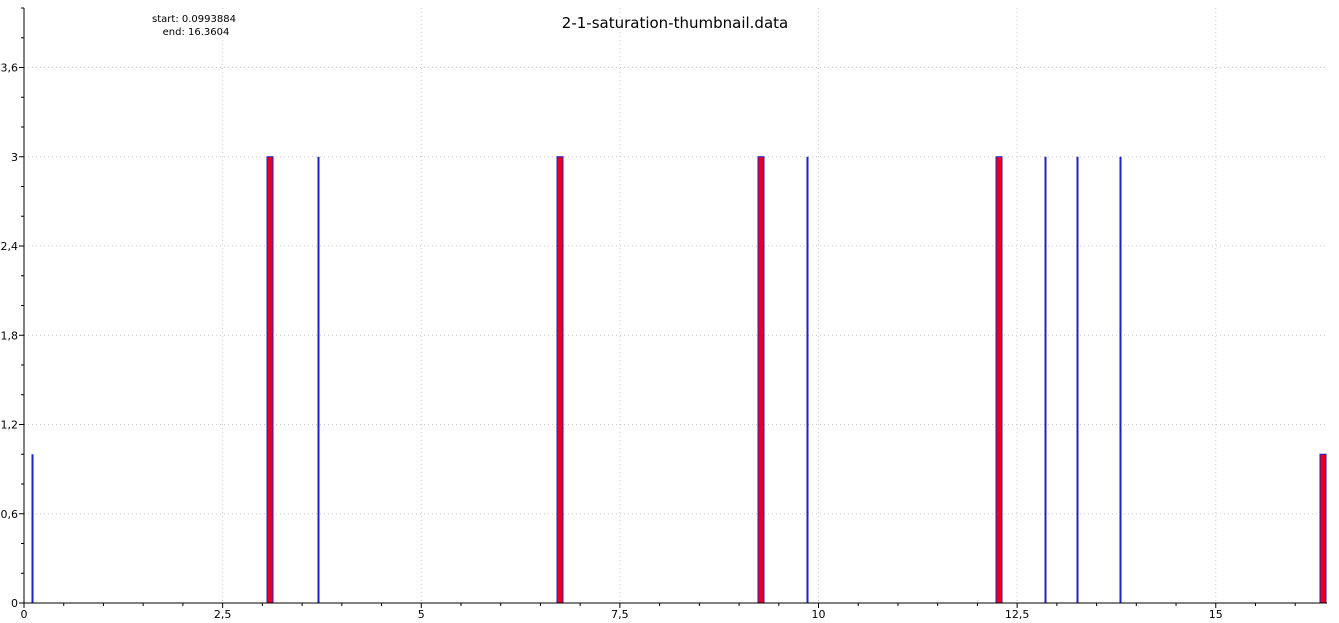  What do you see at coordinates (24, 614) in the screenshot?
I see `x-tick-label: 0` at bounding box center [24, 614].